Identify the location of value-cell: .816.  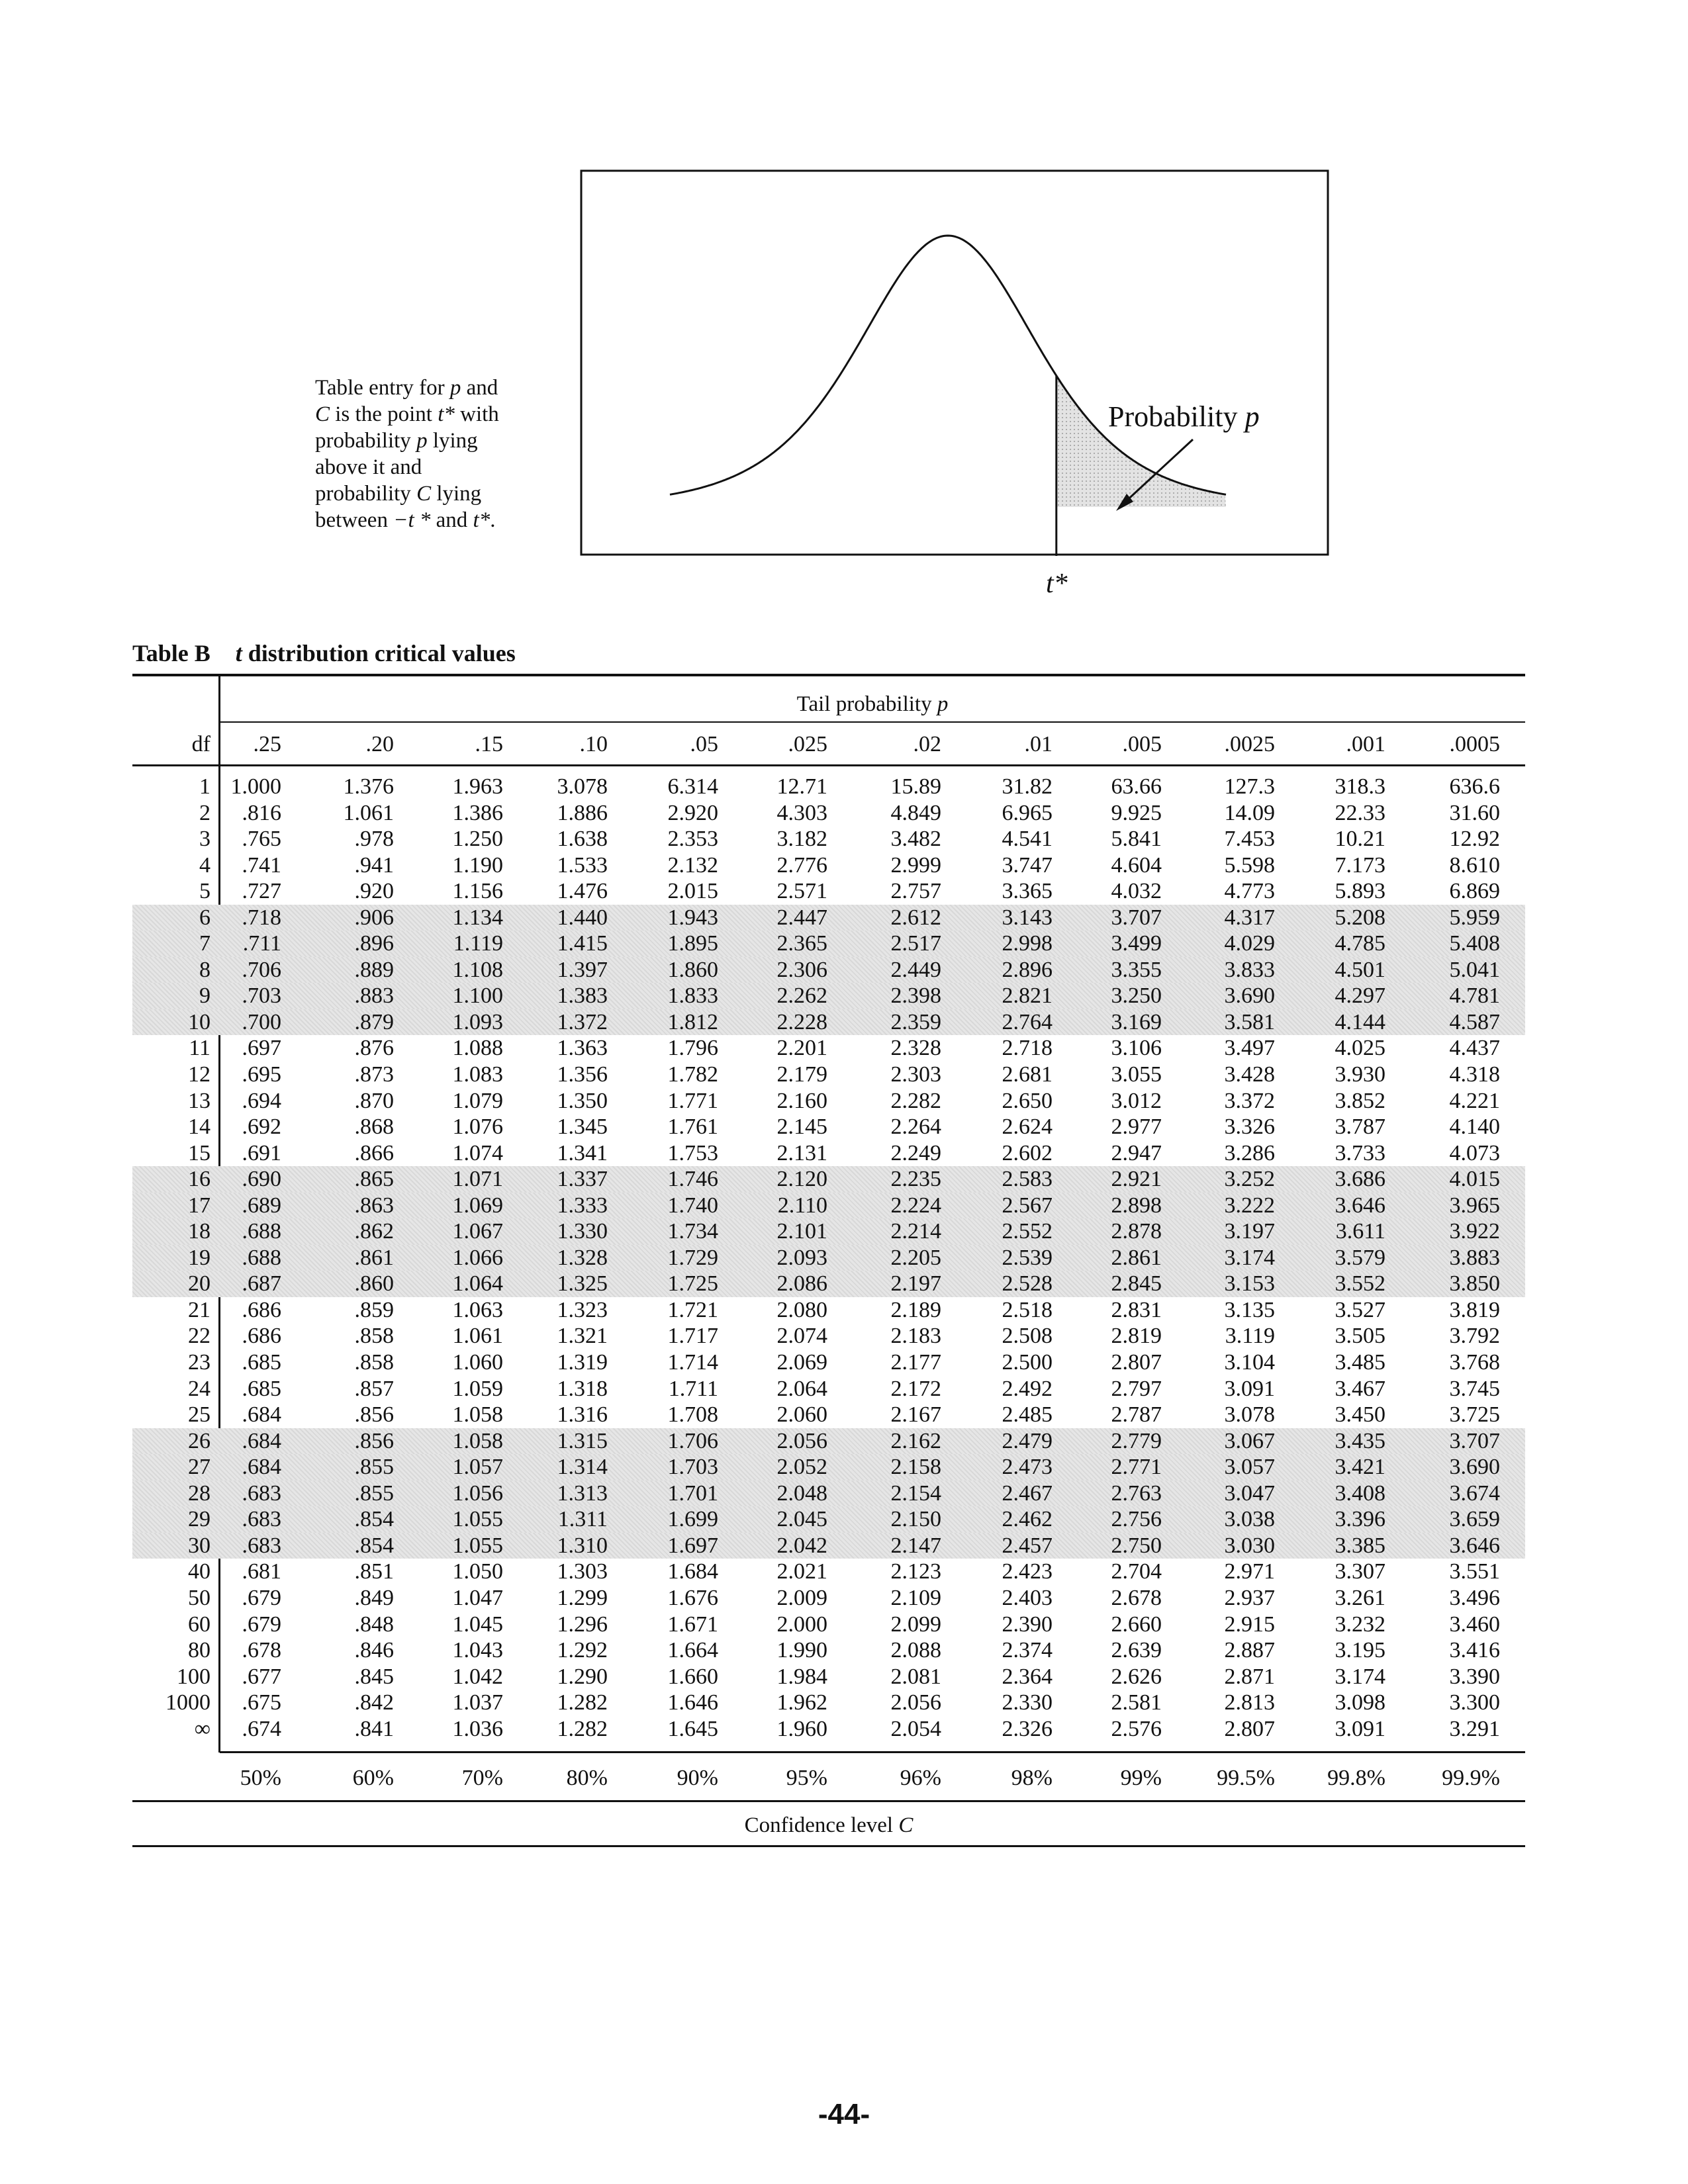
(262, 812).